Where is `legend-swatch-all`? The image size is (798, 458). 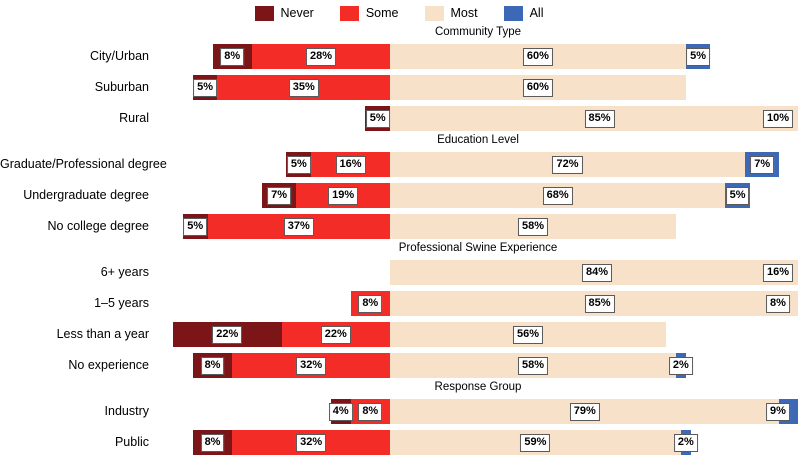
legend-swatch-all is located at coordinates (513, 13).